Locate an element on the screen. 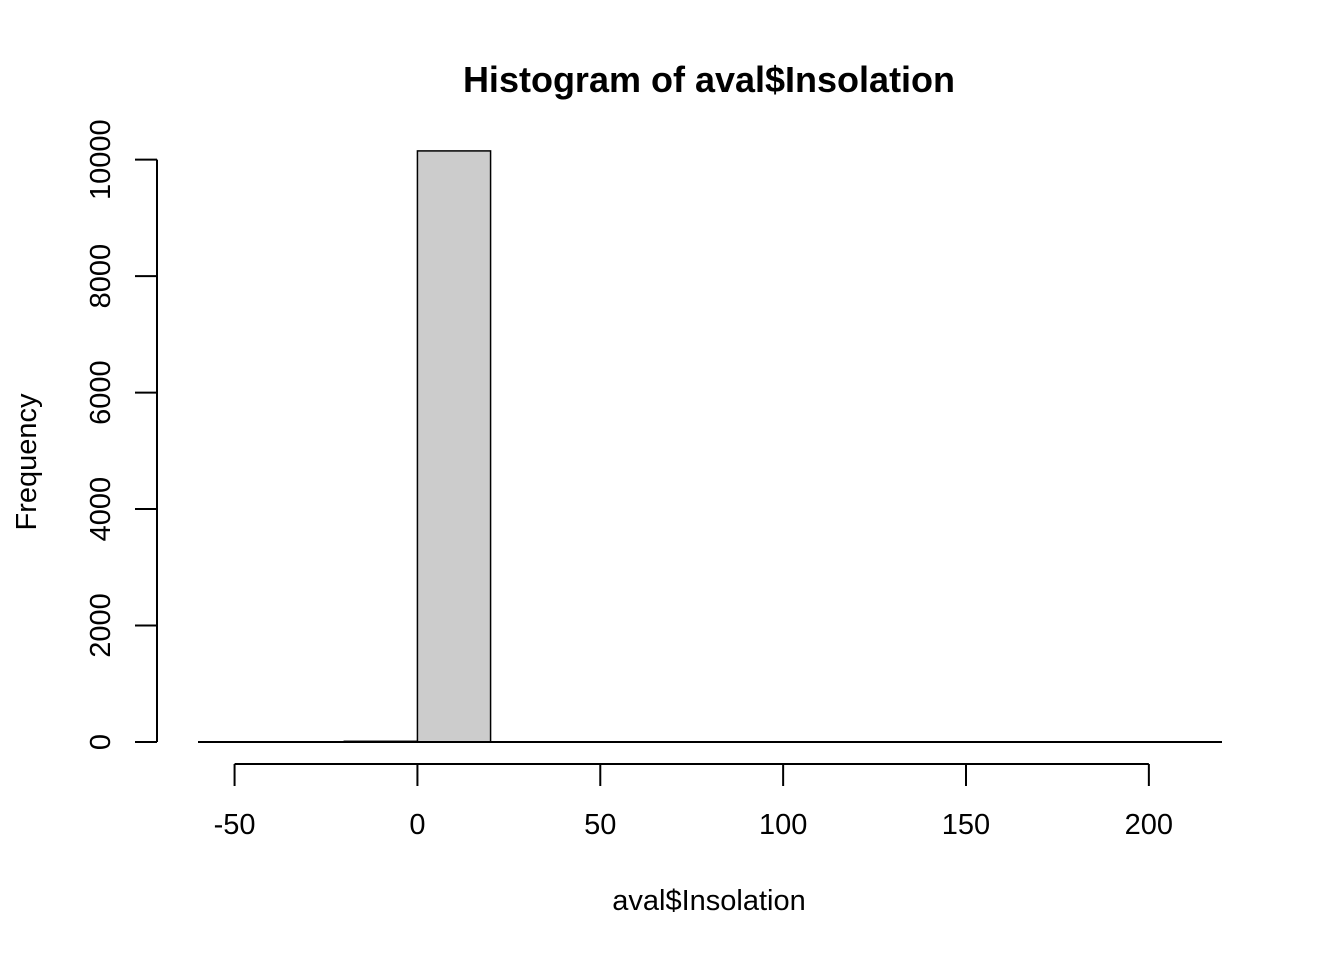 The width and height of the screenshot is (1344, 960). x-axis: -50 0 50 100 150 200 is located at coordinates (693, 802).